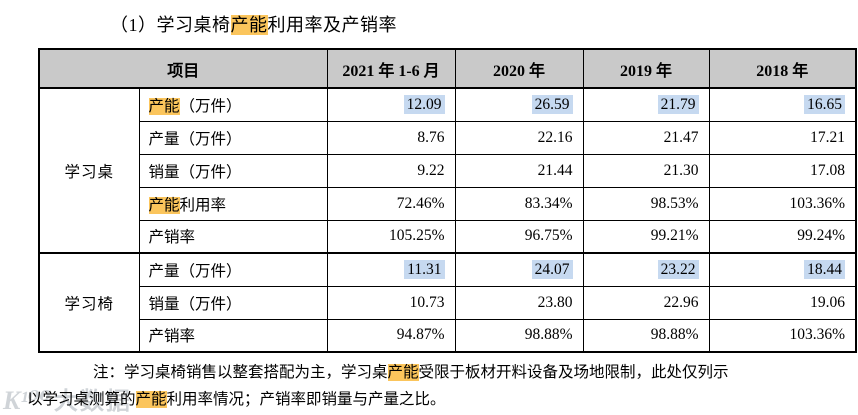 The image size is (858, 415). Describe the element at coordinates (646, 170) in the screenshot. I see `value-cell: 21.30` at that location.